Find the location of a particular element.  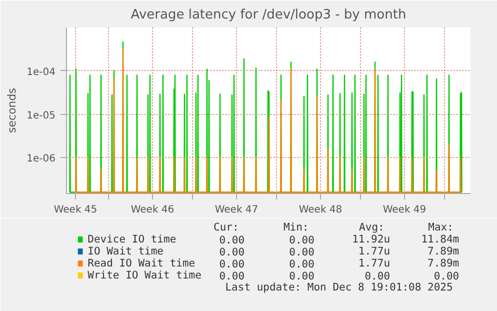

y-tick-label: 1e-04 is located at coordinates (41, 72).